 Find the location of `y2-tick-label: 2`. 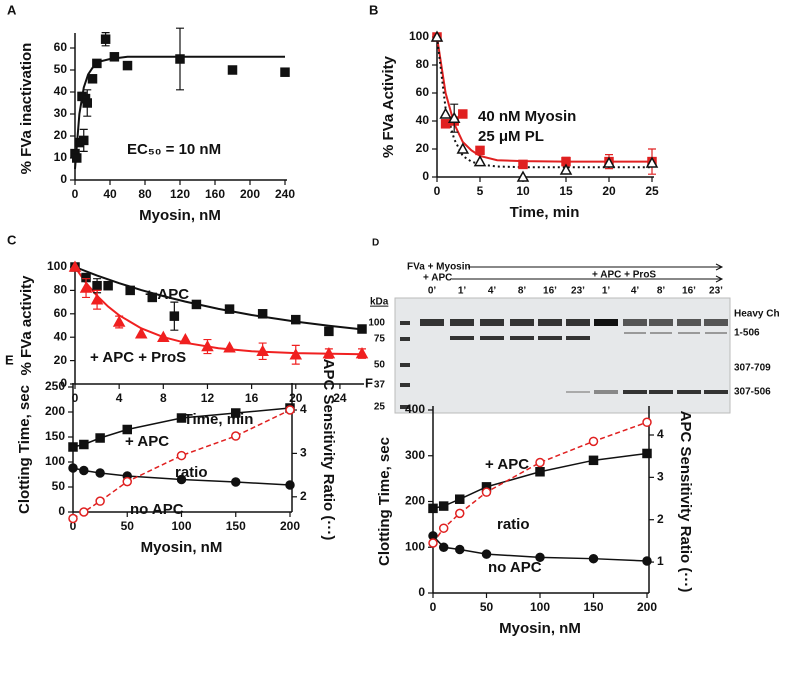

y2-tick-label: 2 is located at coordinates (660, 519).